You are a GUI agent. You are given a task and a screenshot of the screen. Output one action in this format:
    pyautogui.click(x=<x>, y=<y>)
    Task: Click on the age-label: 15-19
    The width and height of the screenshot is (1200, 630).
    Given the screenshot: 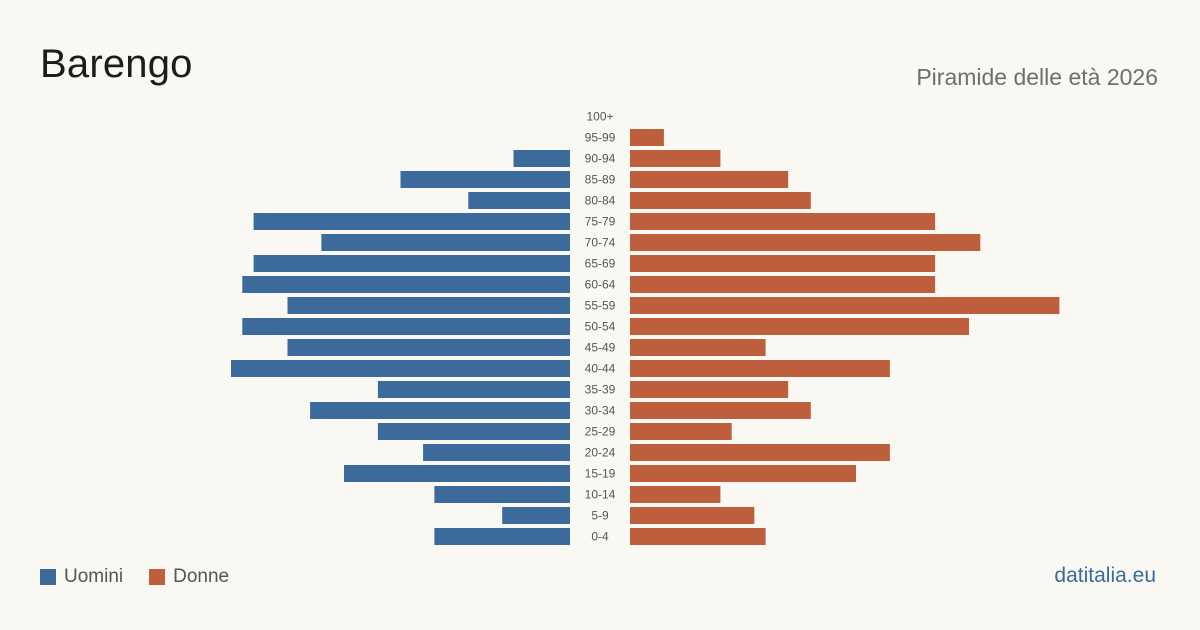 What is the action you would take?
    pyautogui.click(x=600, y=474)
    